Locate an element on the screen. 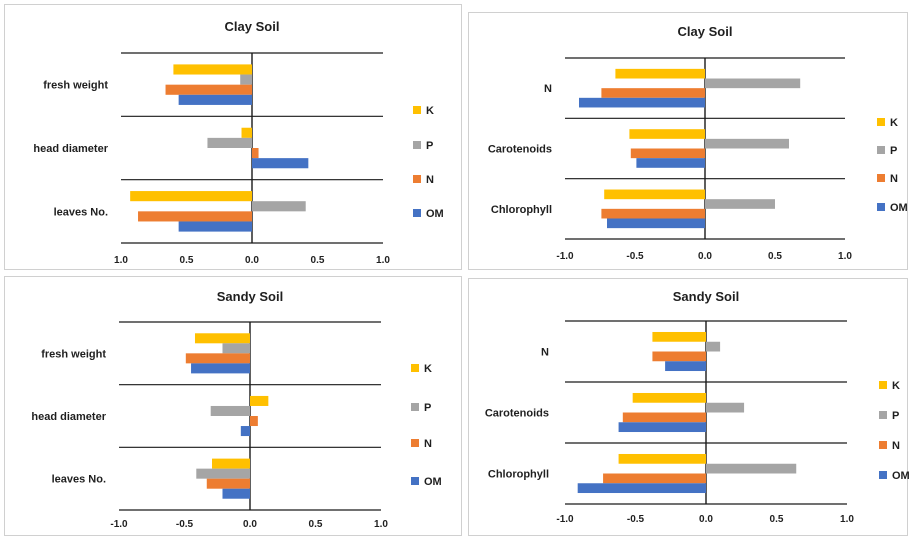 The image size is (913, 540). chart-title: Sandy Soil is located at coordinates (250, 296).